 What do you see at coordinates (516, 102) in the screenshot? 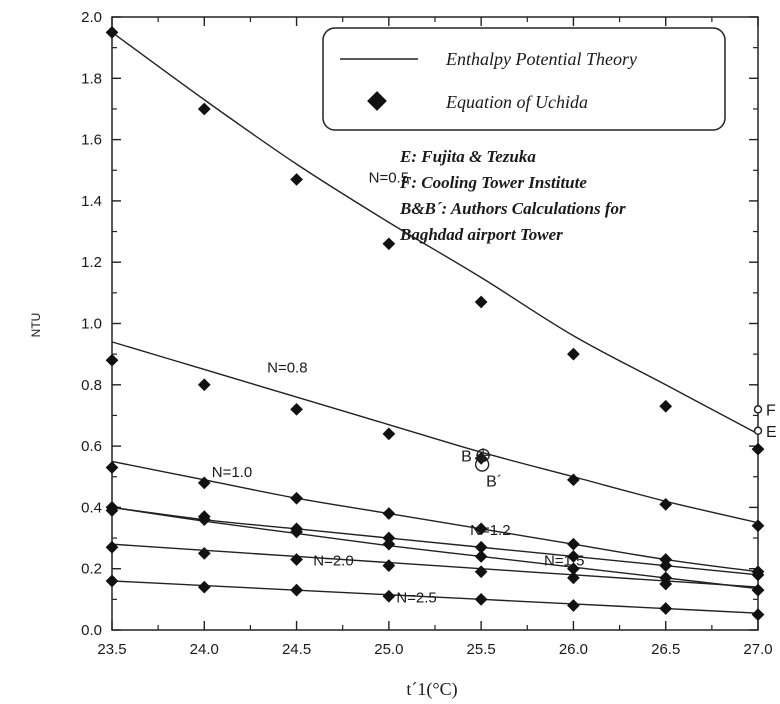
I see `legend-marker-label: Equation of Uchida` at bounding box center [516, 102].